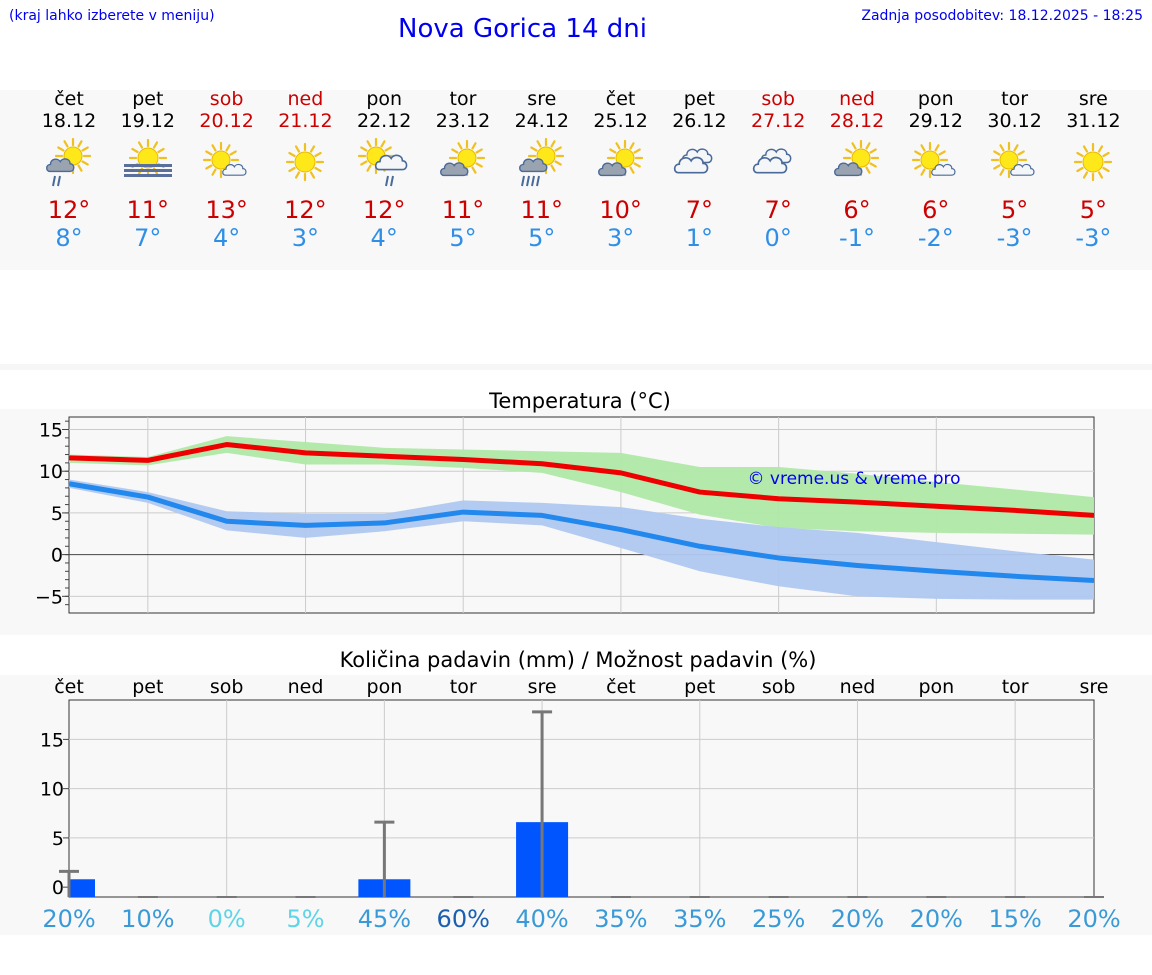  What do you see at coordinates (69, 99) in the screenshot?
I see `day-name: čet` at bounding box center [69, 99].